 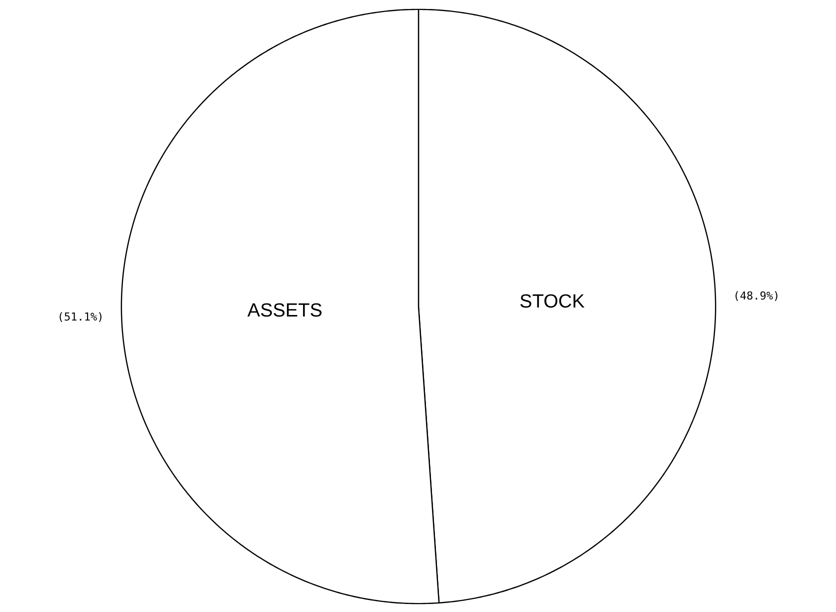 I want to click on slice-label: ASSETS, so click(x=284, y=311).